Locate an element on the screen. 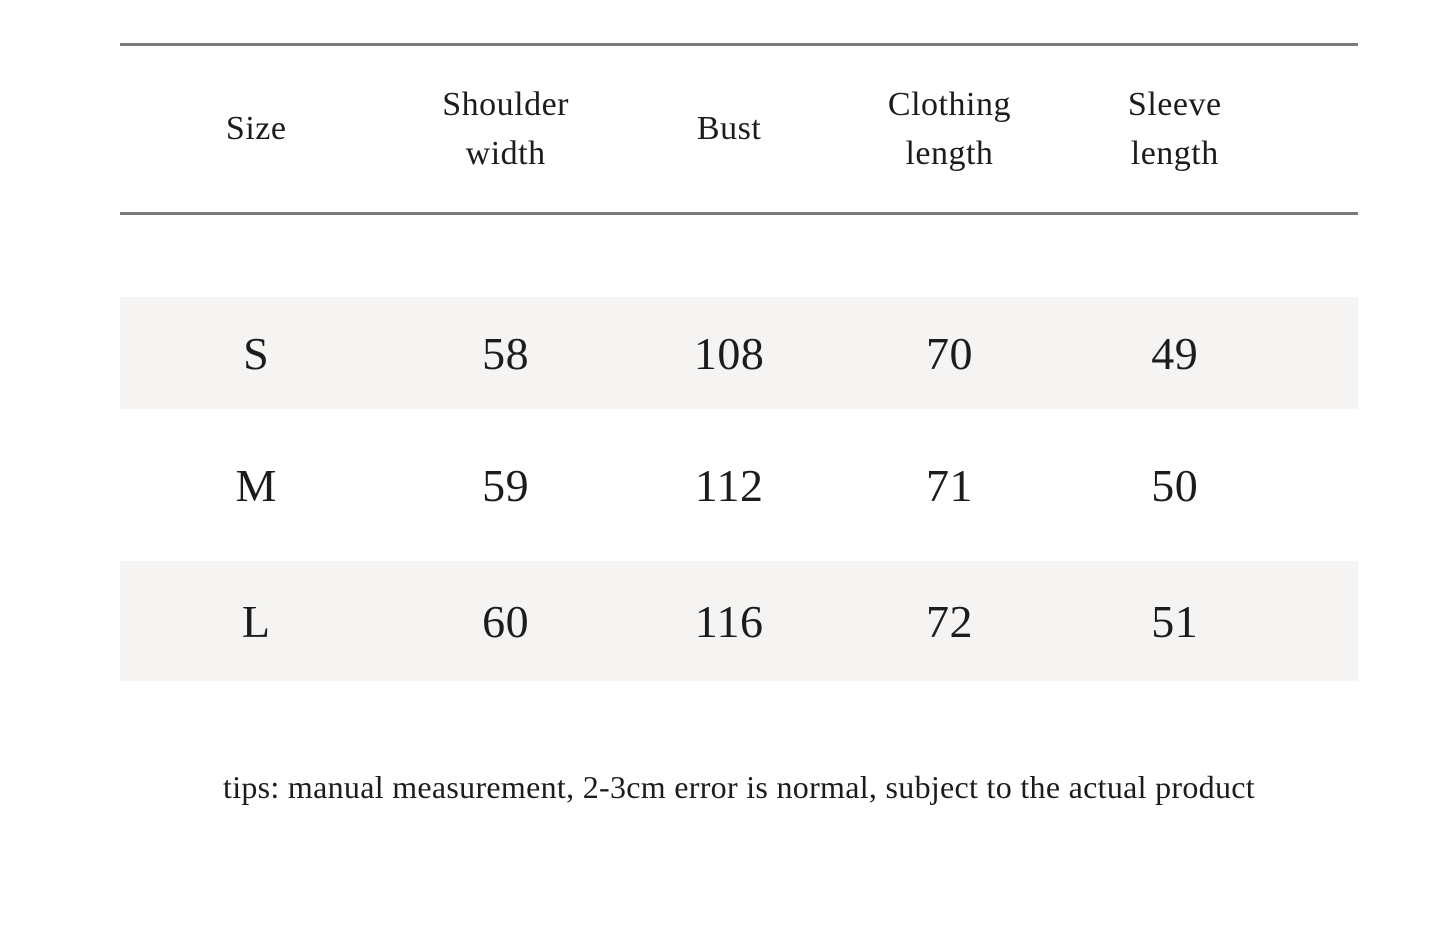 The height and width of the screenshot is (940, 1445). column-header-sleeve-length-label: Sleeve length is located at coordinates (1174, 128).